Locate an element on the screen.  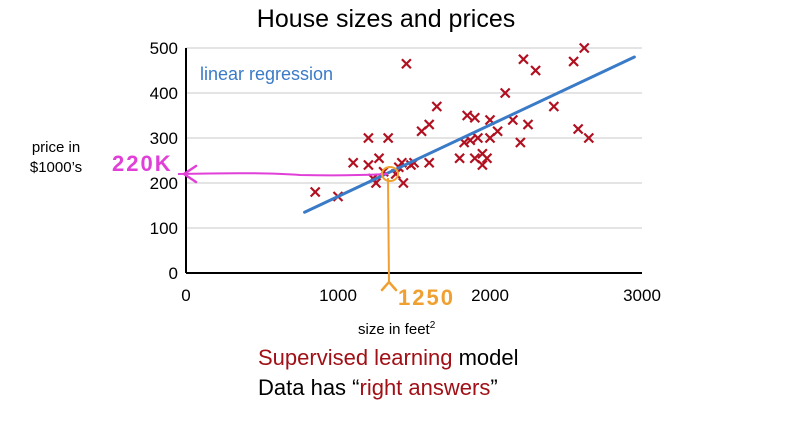
data-points is located at coordinates (452, 122).